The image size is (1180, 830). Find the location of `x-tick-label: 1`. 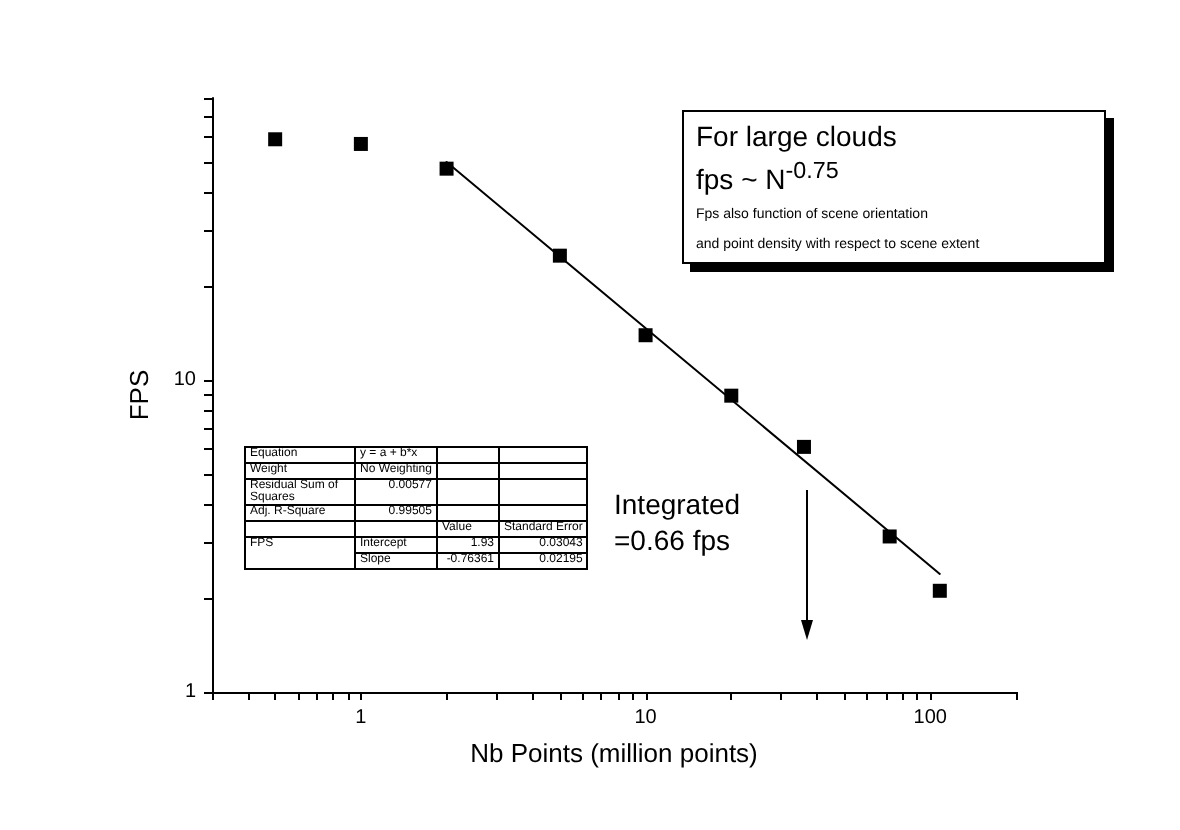

x-tick-label: 1 is located at coordinates (361, 718).